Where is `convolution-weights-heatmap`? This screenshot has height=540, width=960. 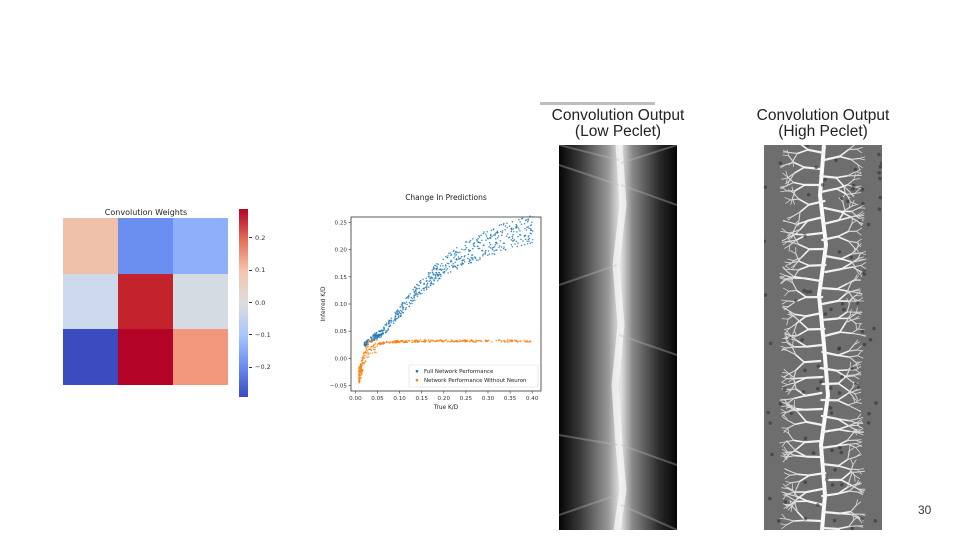
convolution-weights-heatmap is located at coordinates (145, 301).